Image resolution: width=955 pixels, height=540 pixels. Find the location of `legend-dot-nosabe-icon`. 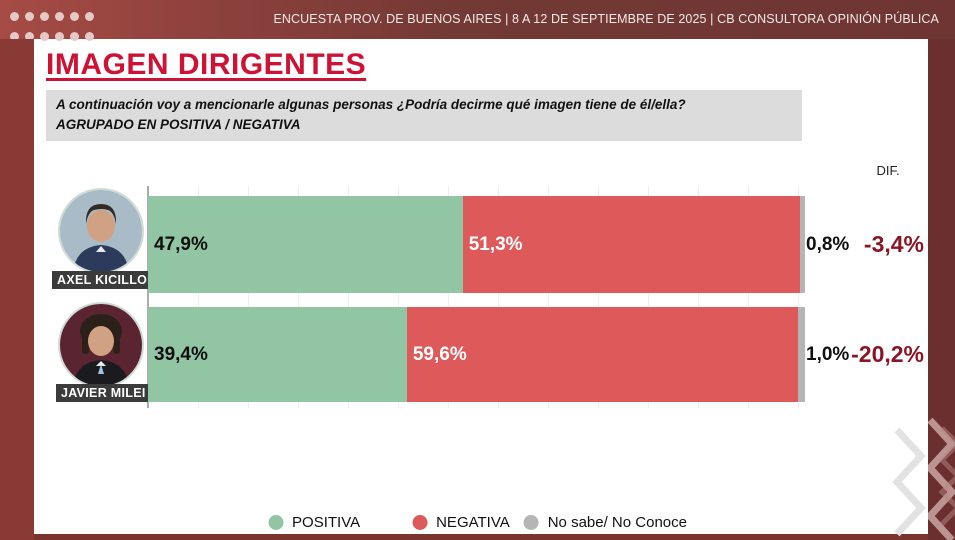

legend-dot-nosabe-icon is located at coordinates (531, 522).